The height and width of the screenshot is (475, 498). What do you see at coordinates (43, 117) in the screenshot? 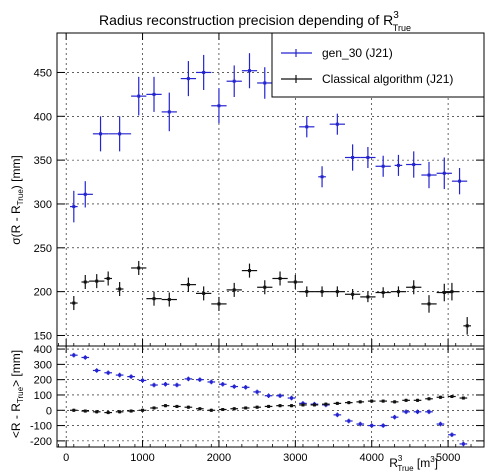
I see `y-tick-label: 400` at bounding box center [43, 117].